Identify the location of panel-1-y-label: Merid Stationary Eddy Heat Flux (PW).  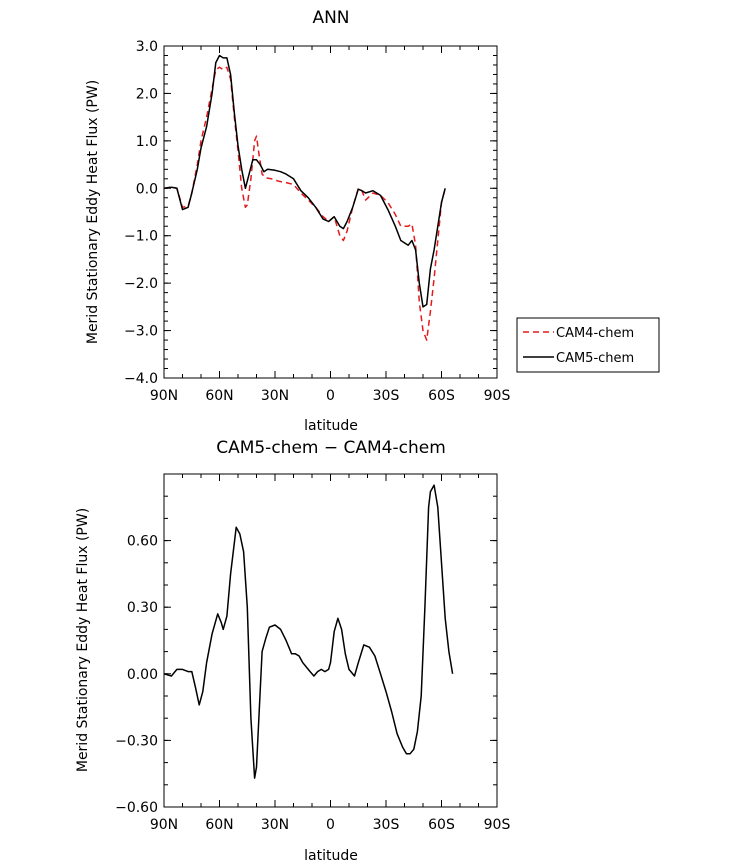
(93, 212).